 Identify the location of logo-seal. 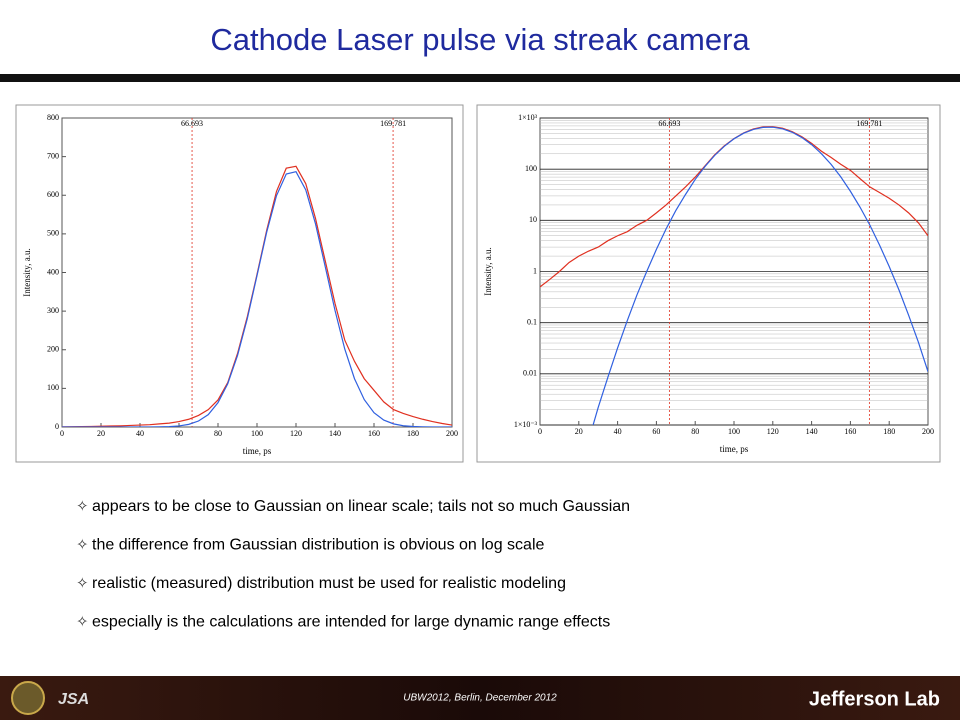
(28, 698).